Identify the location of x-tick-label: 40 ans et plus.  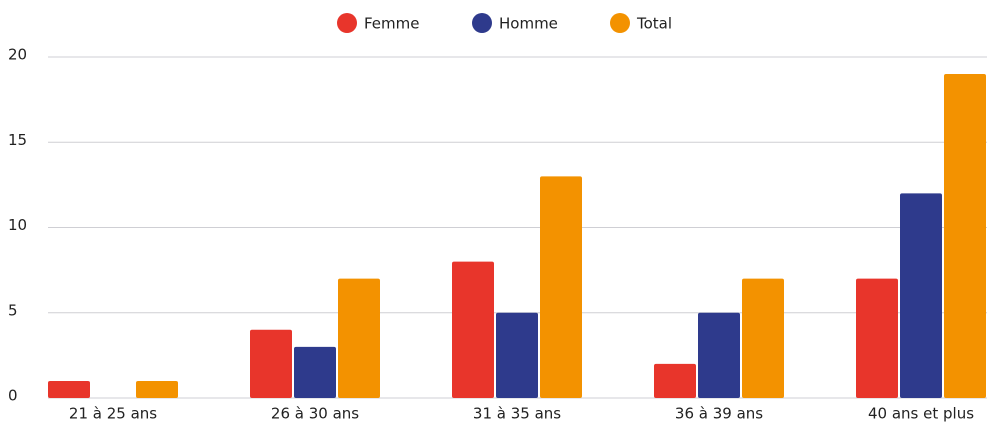
(921, 414).